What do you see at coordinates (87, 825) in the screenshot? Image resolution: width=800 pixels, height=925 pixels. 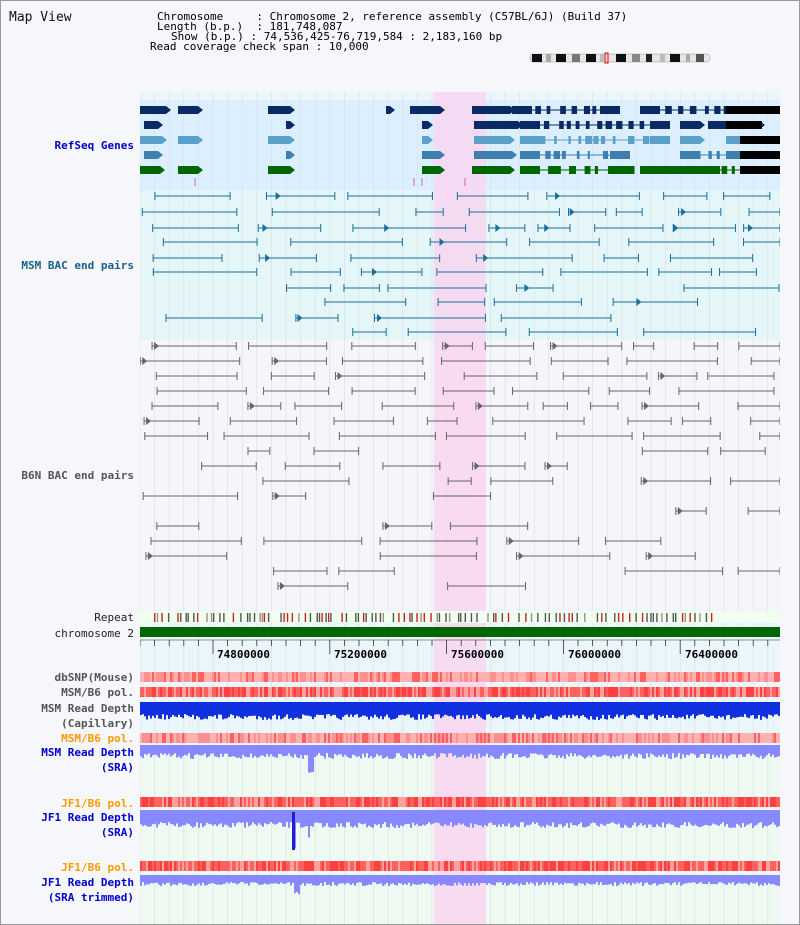 I see `track-label-jf1-read-depth-sra: JF1 Read Depth (SRA)` at bounding box center [87, 825].